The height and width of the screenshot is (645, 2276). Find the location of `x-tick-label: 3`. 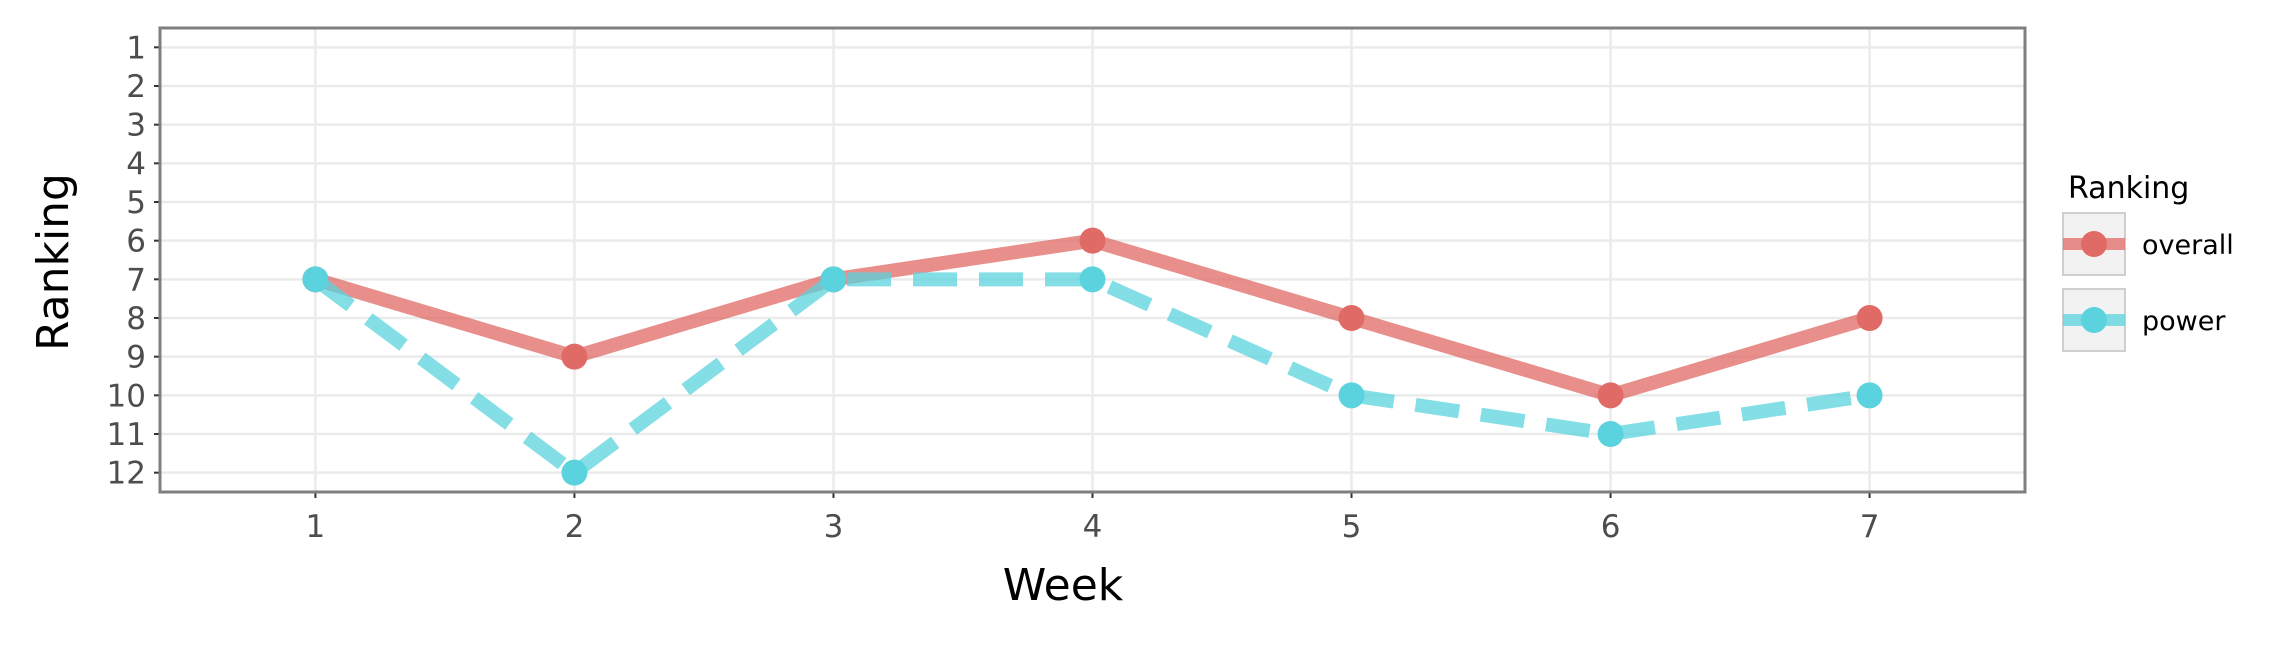

x-tick-label: 3 is located at coordinates (834, 527).